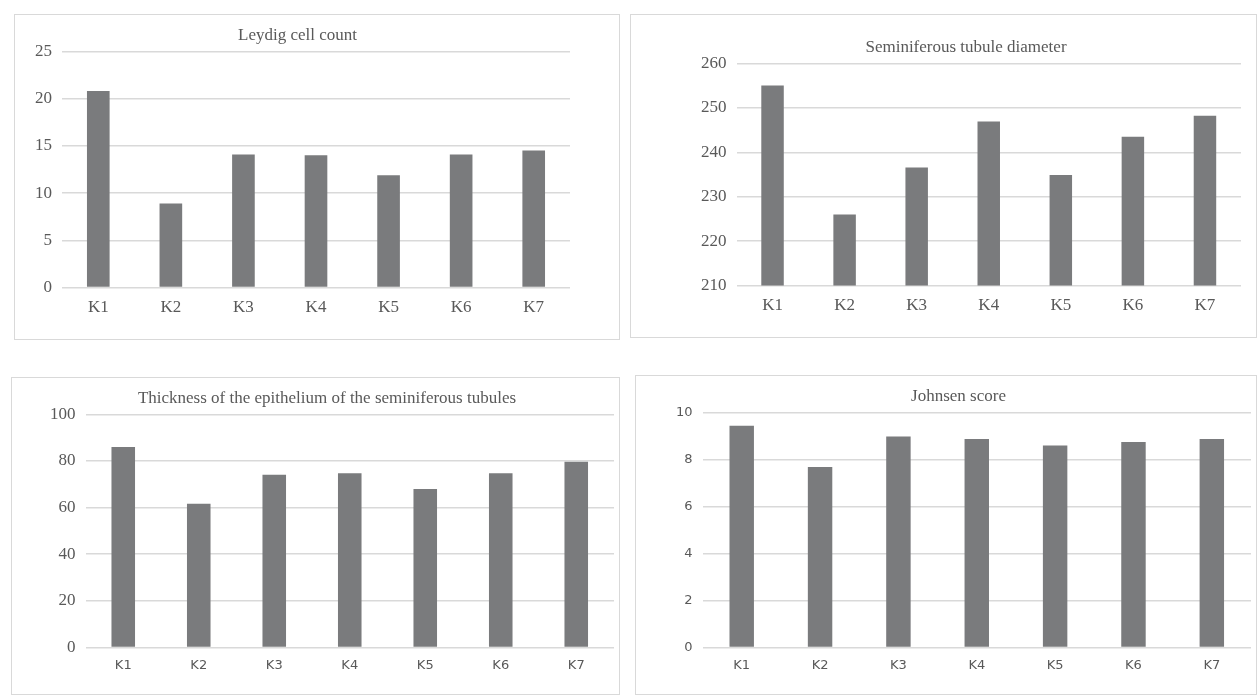 The height and width of the screenshot is (695, 1257). What do you see at coordinates (714, 107) in the screenshot?
I see `y-tick-label: 250` at bounding box center [714, 107].